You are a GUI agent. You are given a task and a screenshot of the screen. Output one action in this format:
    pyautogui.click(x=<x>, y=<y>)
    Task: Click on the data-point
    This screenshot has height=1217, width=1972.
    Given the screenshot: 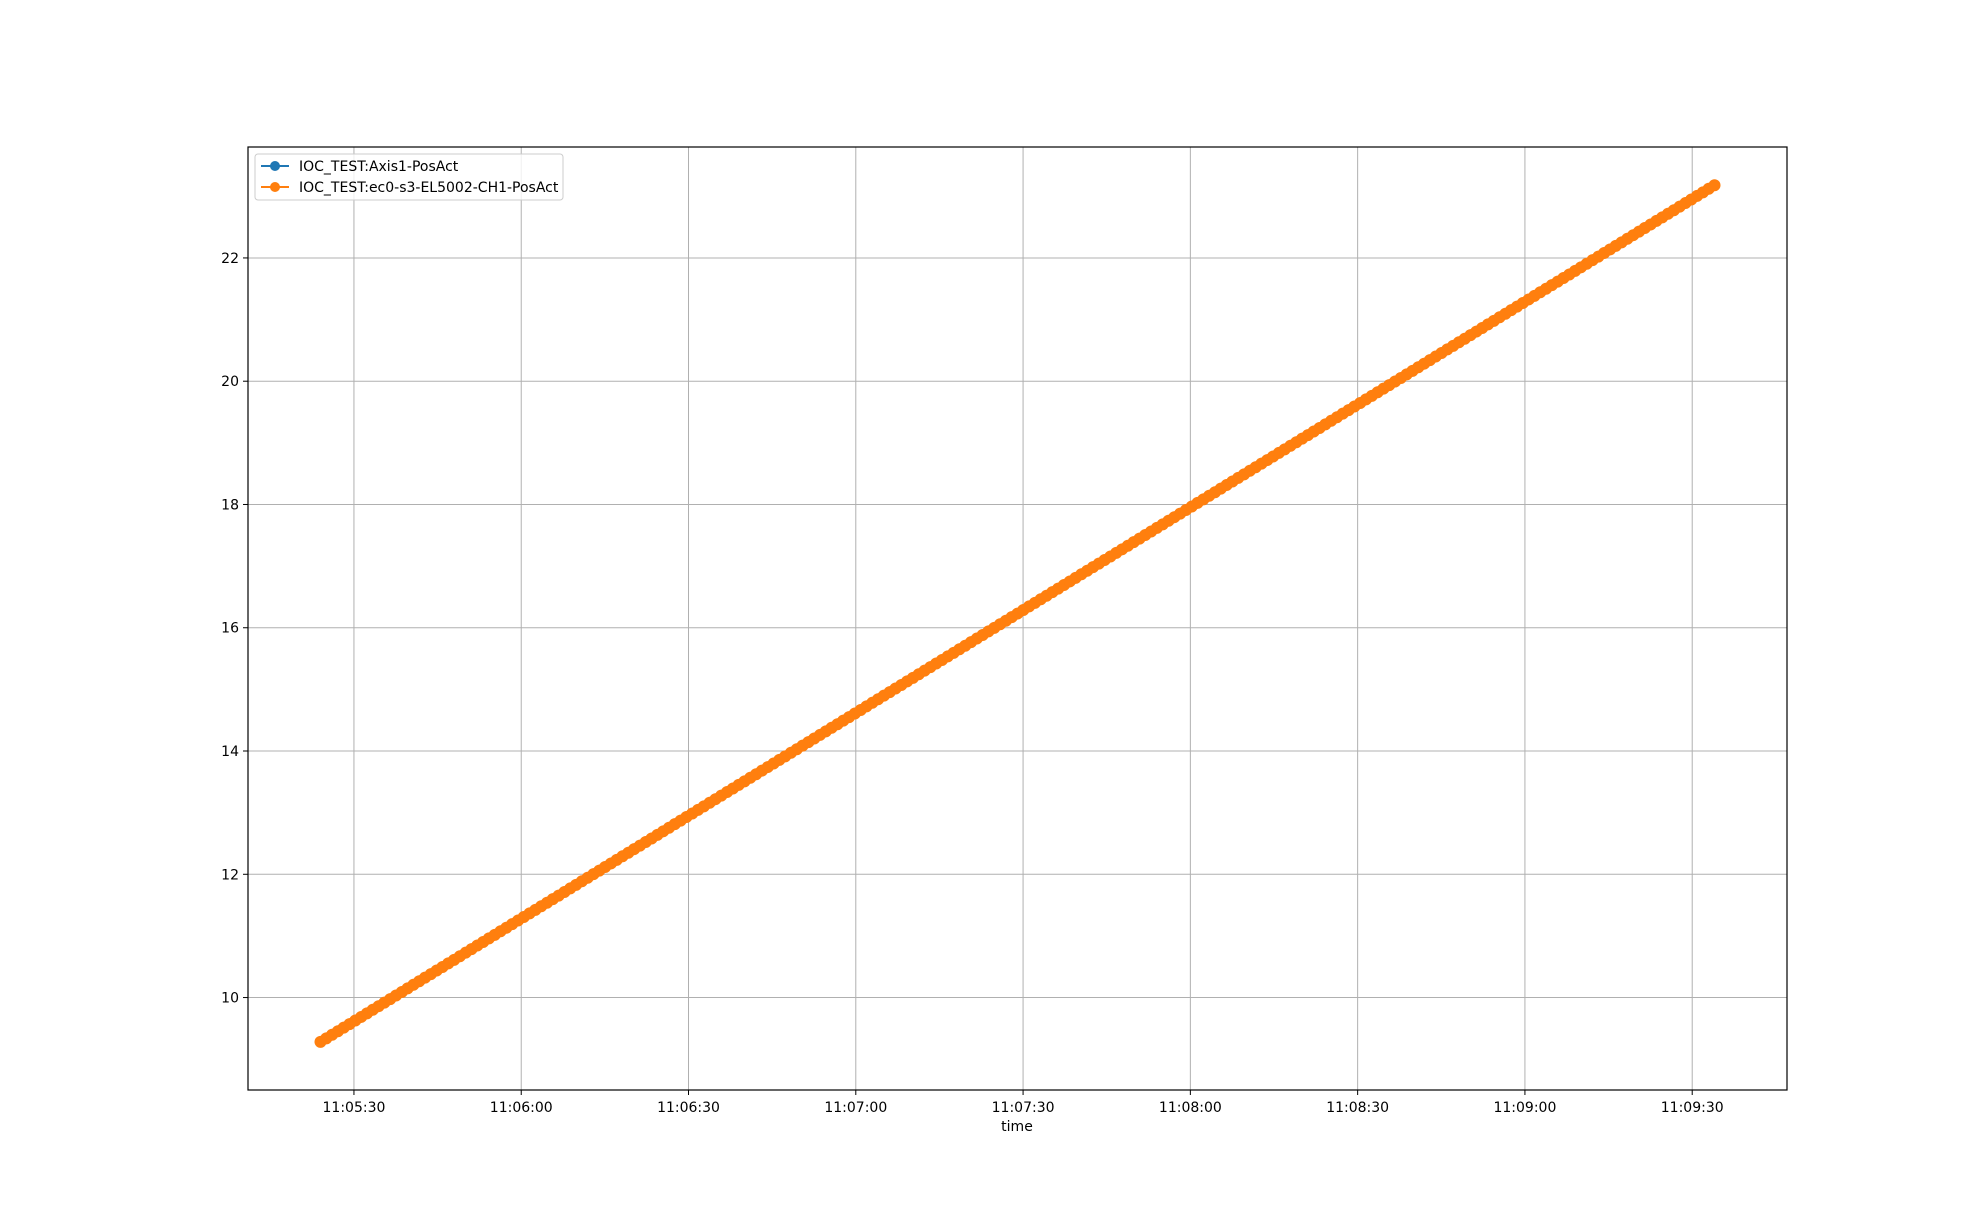 What is the action you would take?
    pyautogui.click(x=1714, y=185)
    